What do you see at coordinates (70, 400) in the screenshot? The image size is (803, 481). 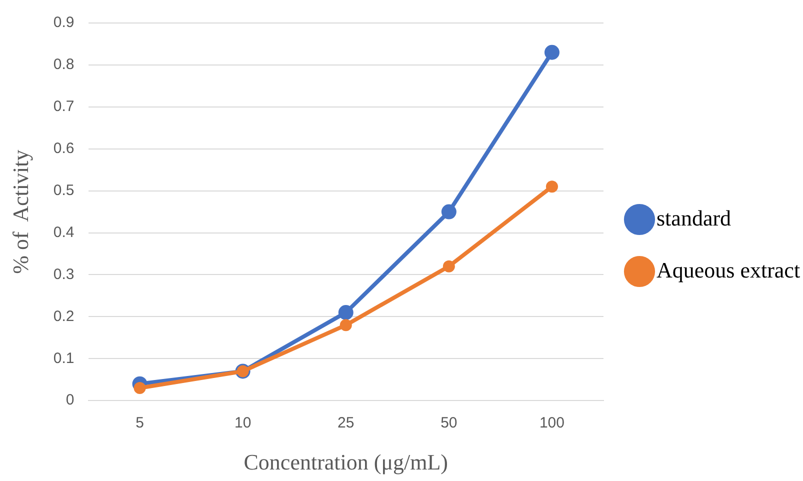 I see `y-tick-label: 0` at bounding box center [70, 400].